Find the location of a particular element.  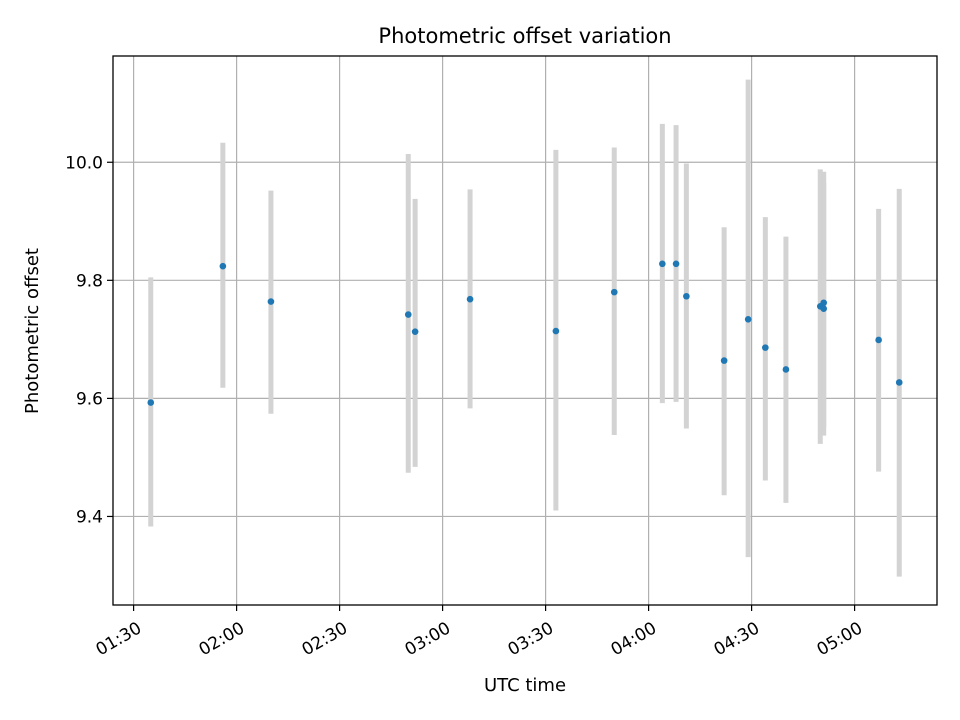

y-tick-label: 10.0 is located at coordinates (84, 163).